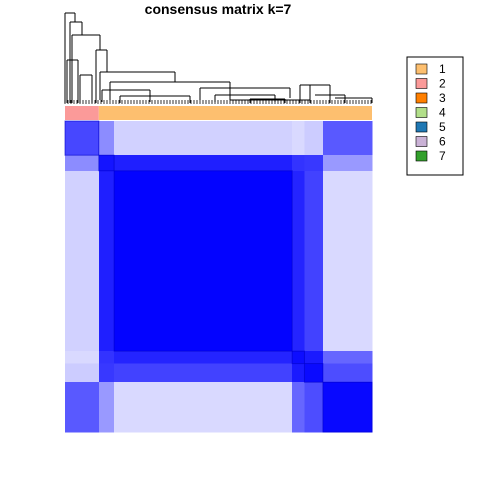 This screenshot has width=480, height=480. Describe the element at coordinates (82, 373) in the screenshot. I see `consensus-cell-E-A` at that location.